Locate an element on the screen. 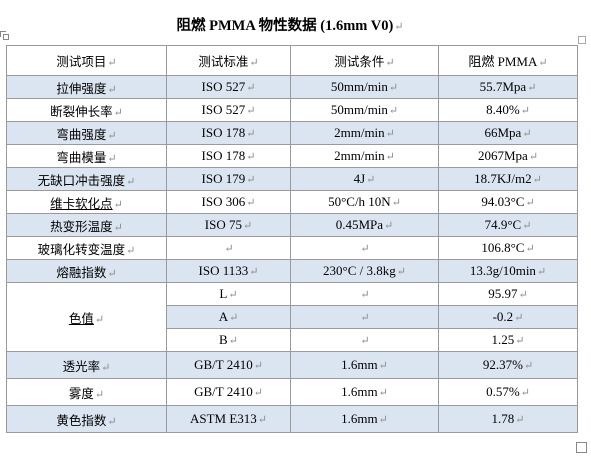  value-cell: 8.40%↵ is located at coordinates (508, 110).